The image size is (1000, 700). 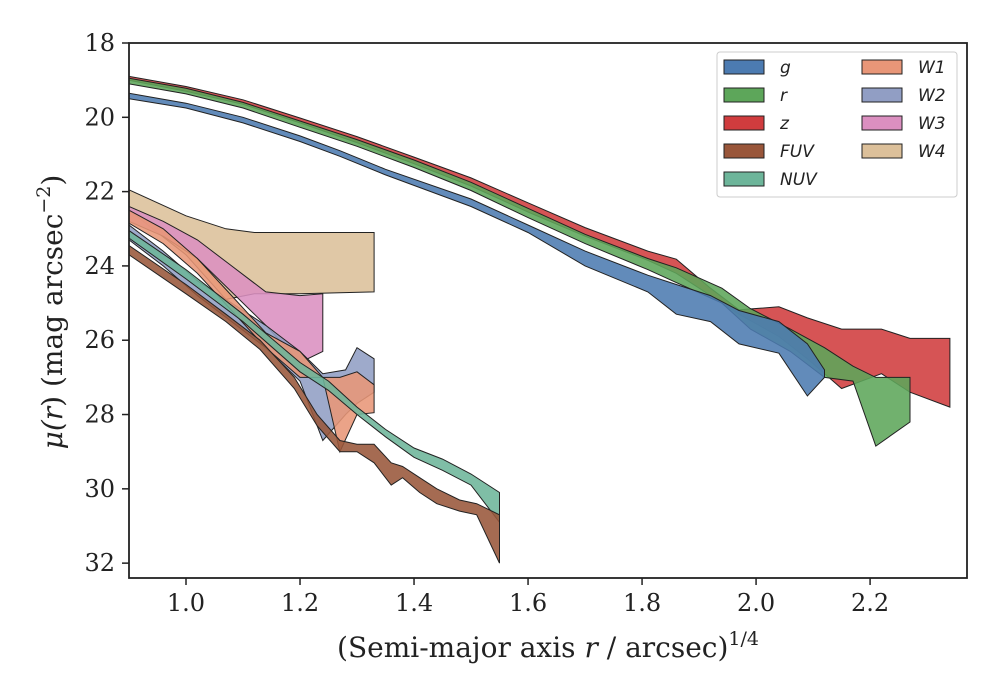 I want to click on legend-label-w4: W4, so click(x=932, y=152).